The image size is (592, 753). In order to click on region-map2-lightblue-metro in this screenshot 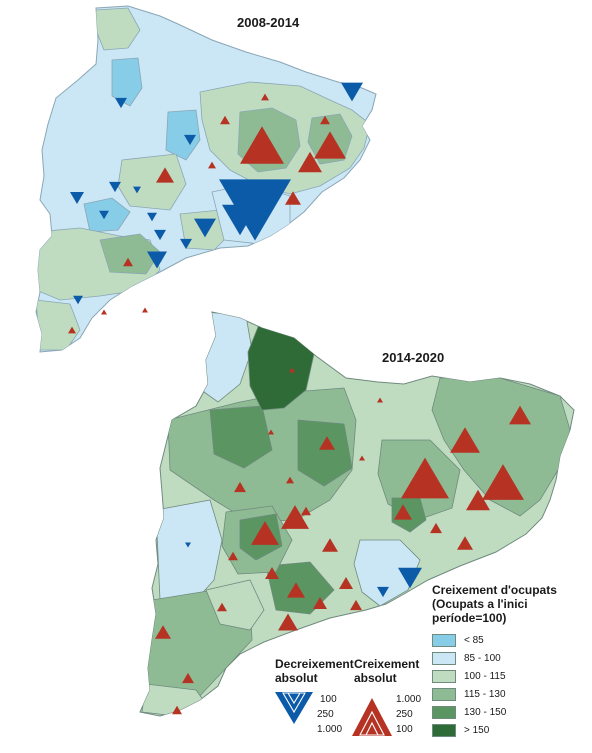, I will do `click(387, 573)`.